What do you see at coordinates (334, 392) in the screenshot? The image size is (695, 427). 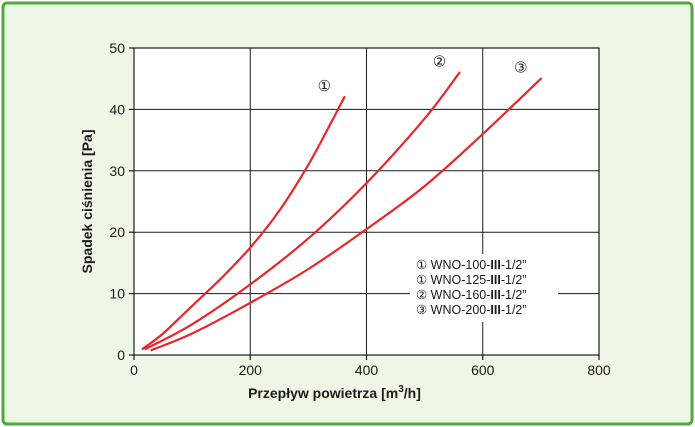 I see `x-axis-label: Przepływ powietrza [m3/h]` at bounding box center [334, 392].